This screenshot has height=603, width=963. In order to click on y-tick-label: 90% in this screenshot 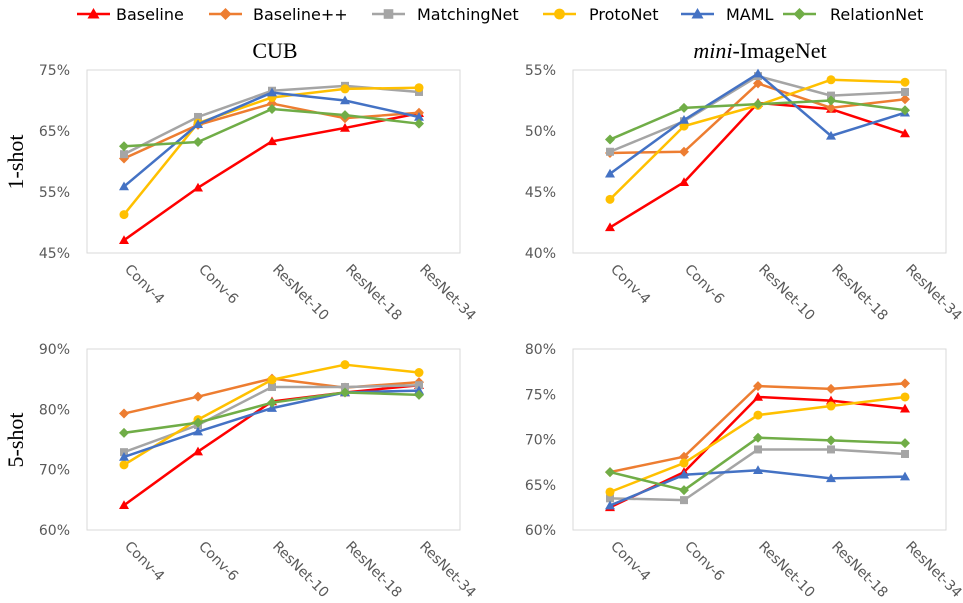, I will do `click(54, 350)`.